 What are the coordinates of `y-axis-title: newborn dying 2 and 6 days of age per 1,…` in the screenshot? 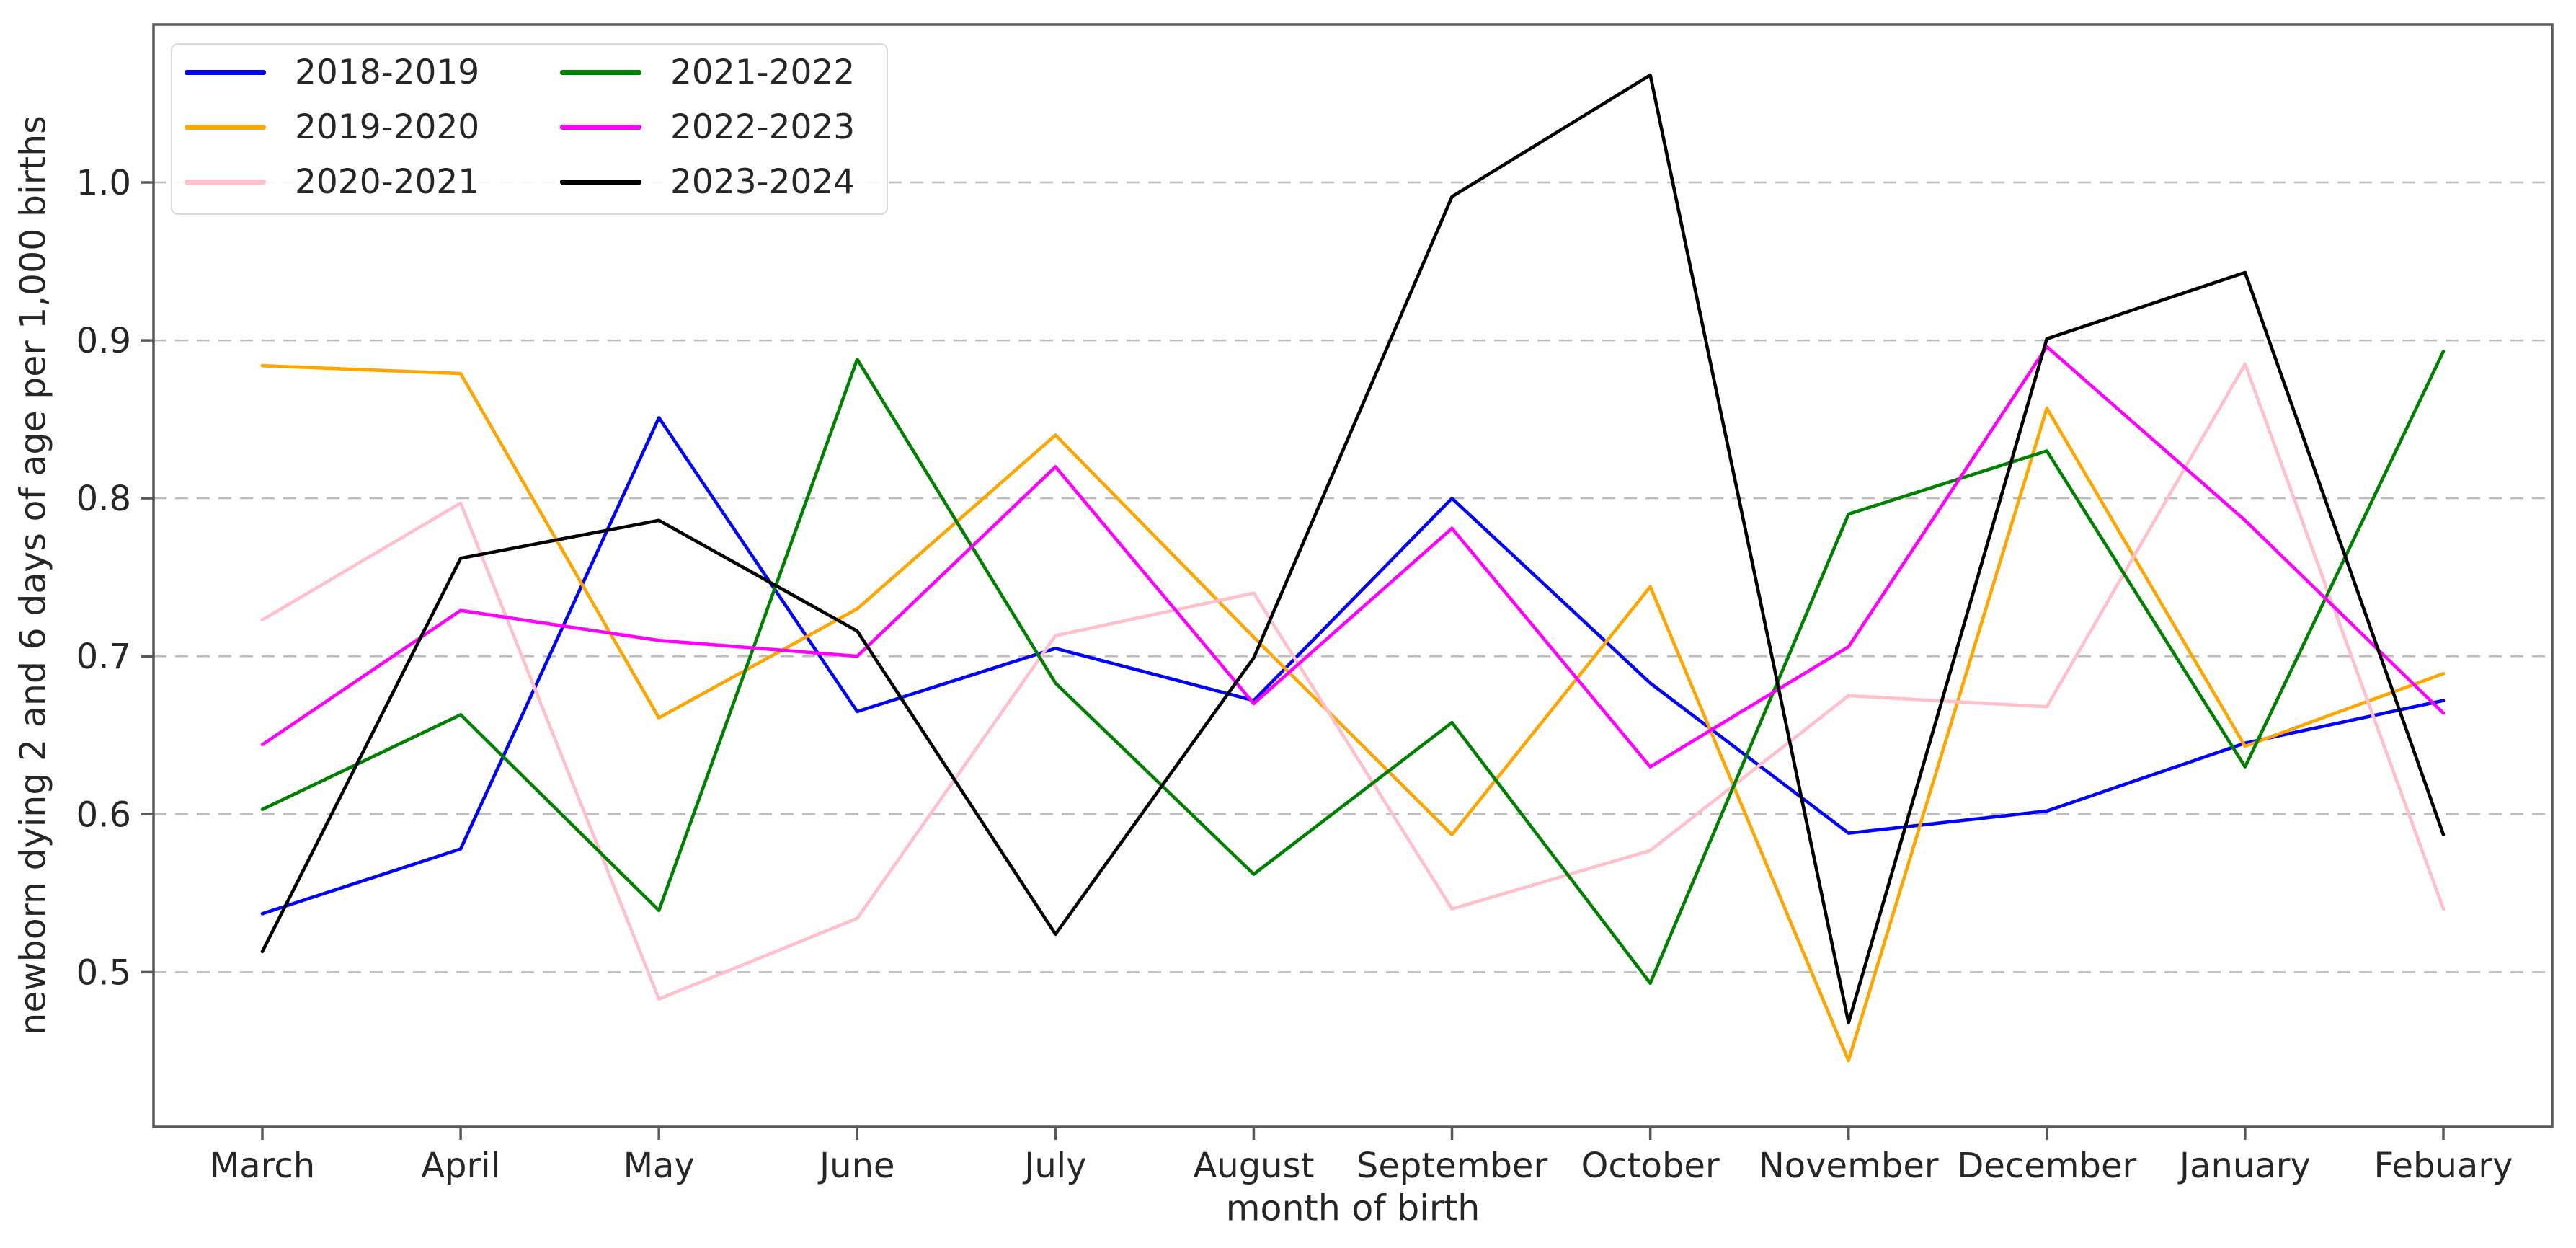 It's located at (33, 575).